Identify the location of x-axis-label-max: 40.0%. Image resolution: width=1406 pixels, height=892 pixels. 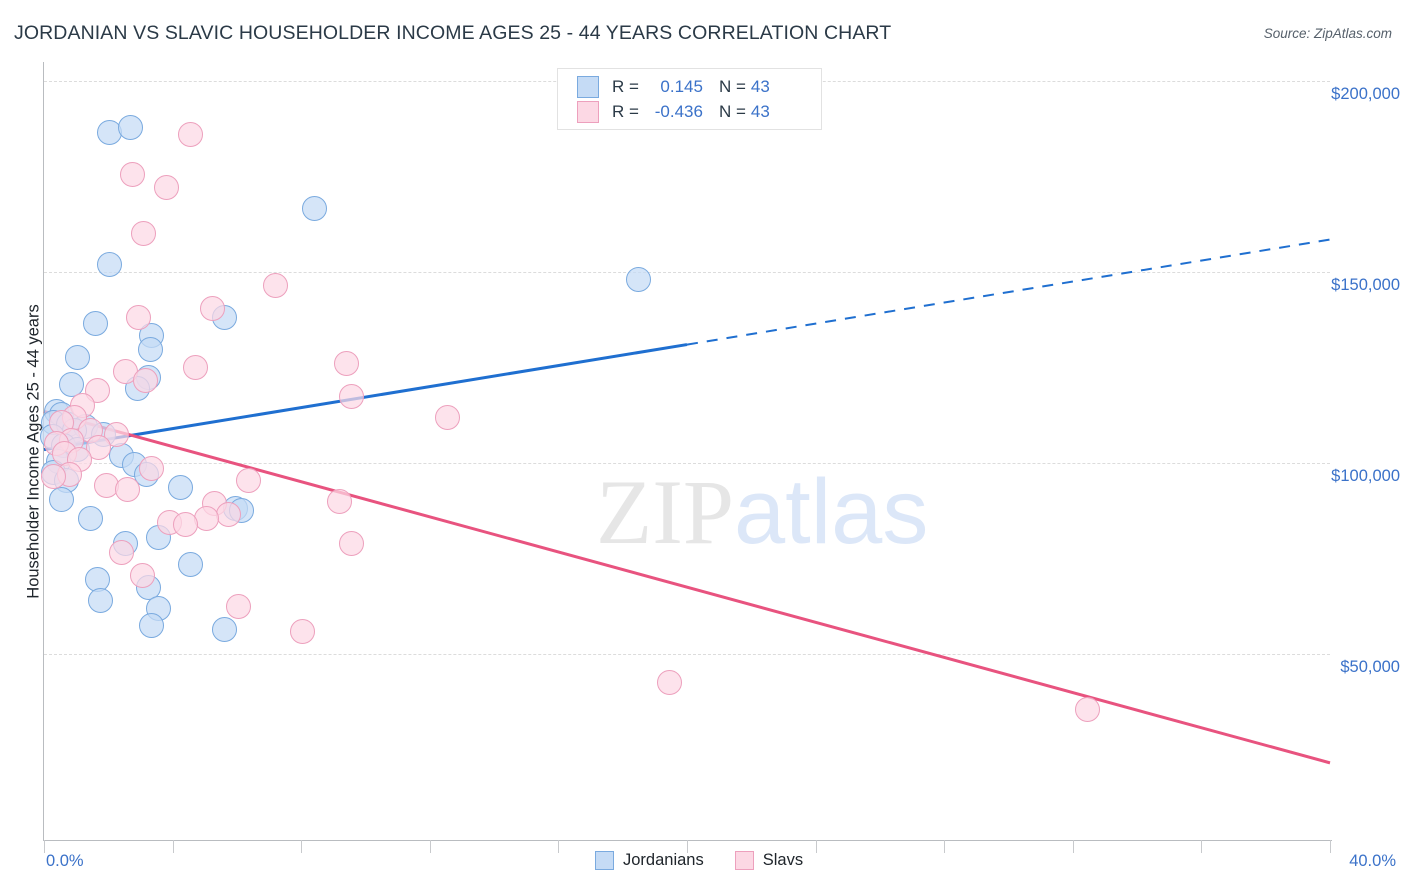
(1372, 861).